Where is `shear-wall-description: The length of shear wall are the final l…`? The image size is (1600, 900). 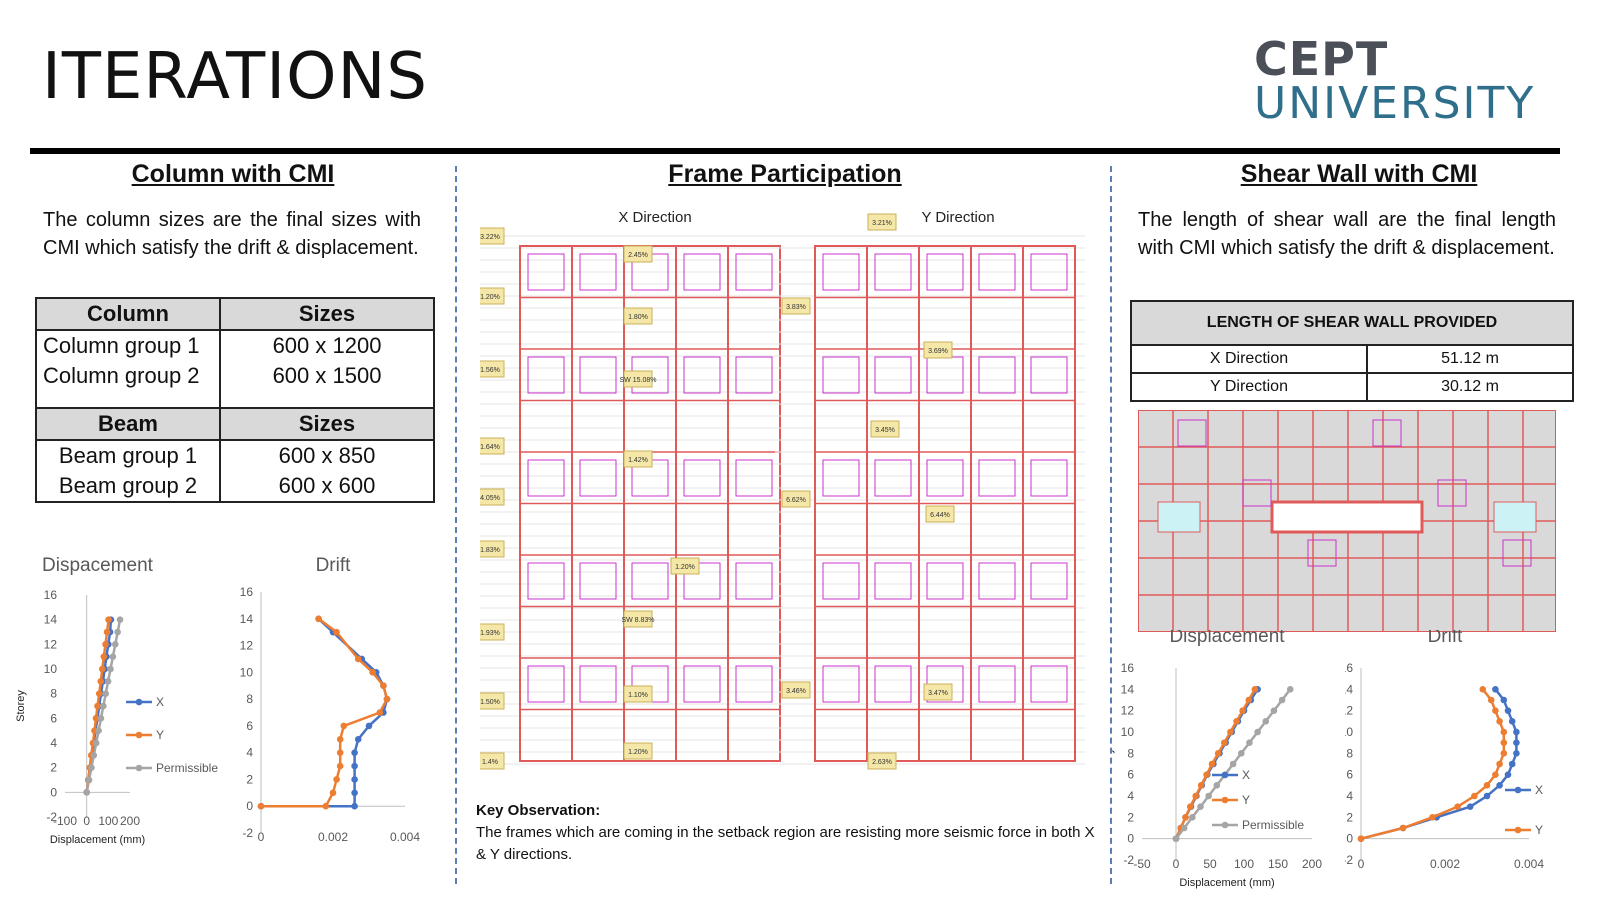
shear-wall-description: The length of shear wall are the final l… is located at coordinates (1347, 234).